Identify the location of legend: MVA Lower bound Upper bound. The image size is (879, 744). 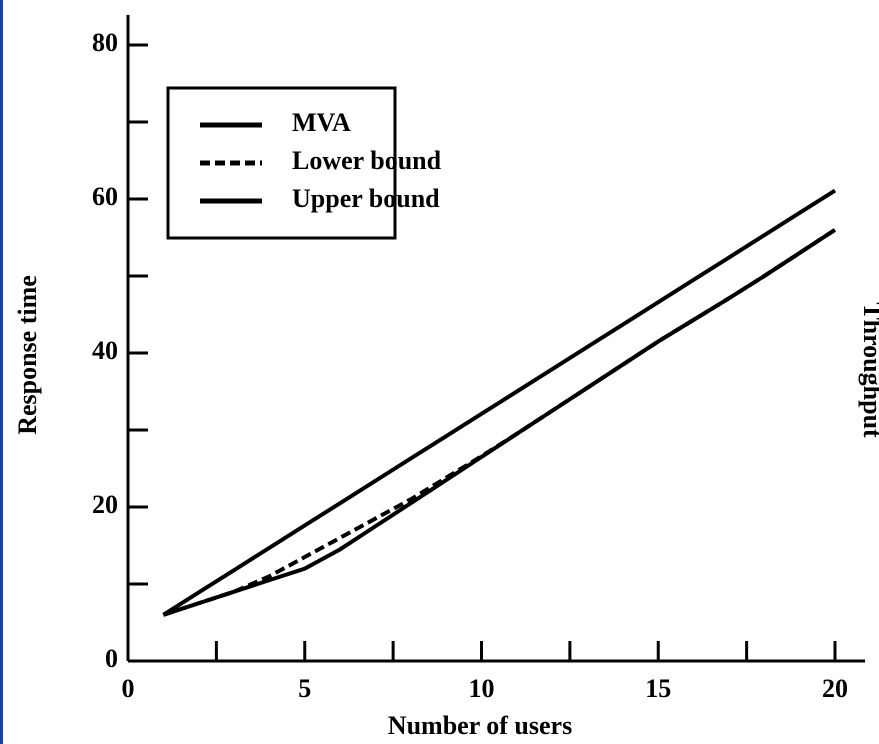
(304, 163).